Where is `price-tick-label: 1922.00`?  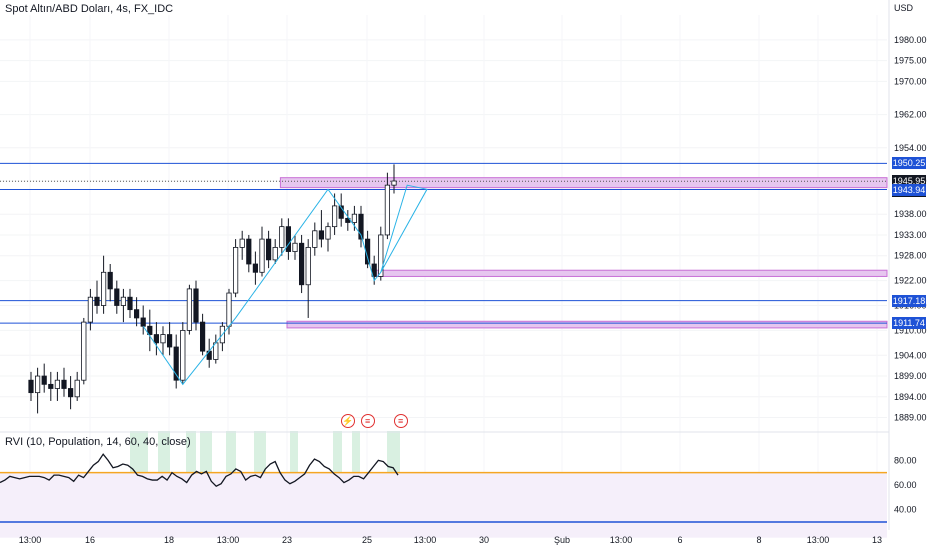
price-tick-label: 1922.00 is located at coordinates (910, 281).